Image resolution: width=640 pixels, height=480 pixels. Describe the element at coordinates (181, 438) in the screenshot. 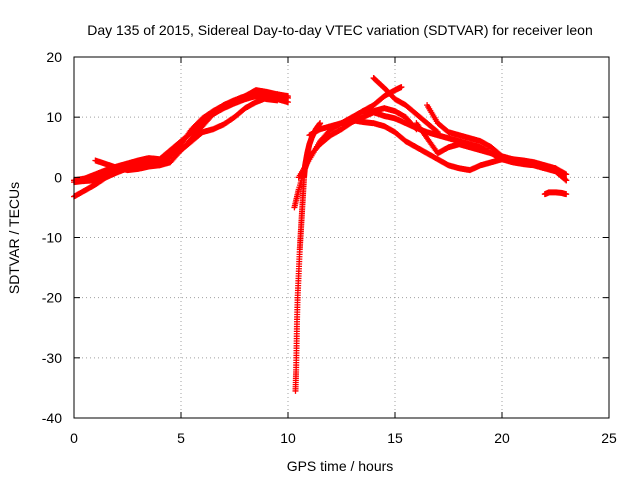

I see `x-tick-label: 5` at that location.